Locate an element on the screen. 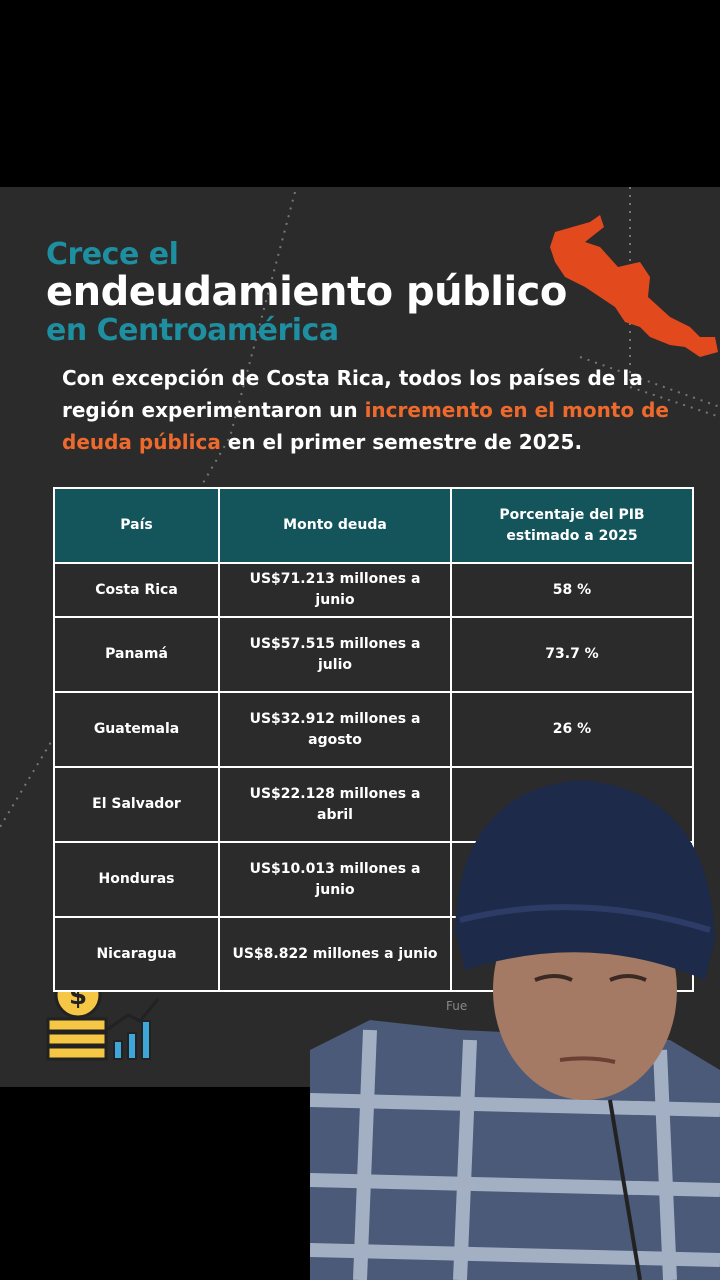 Image resolution: width=720 pixels, height=1280 pixels. table-cell: US$71.213 millones a junio is located at coordinates (335, 590).